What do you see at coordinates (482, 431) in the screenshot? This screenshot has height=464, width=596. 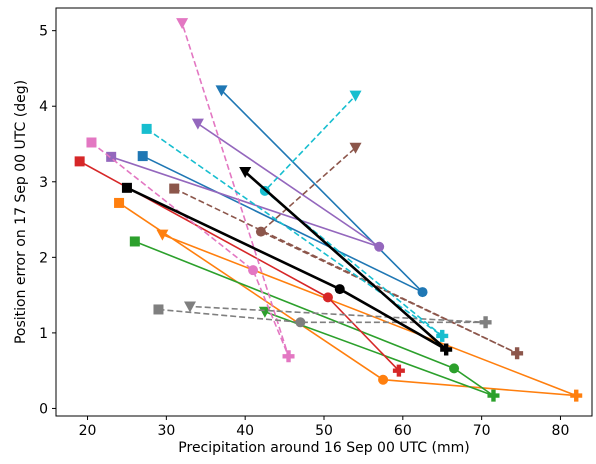 I see `x-tick-label: 70` at bounding box center [482, 431].